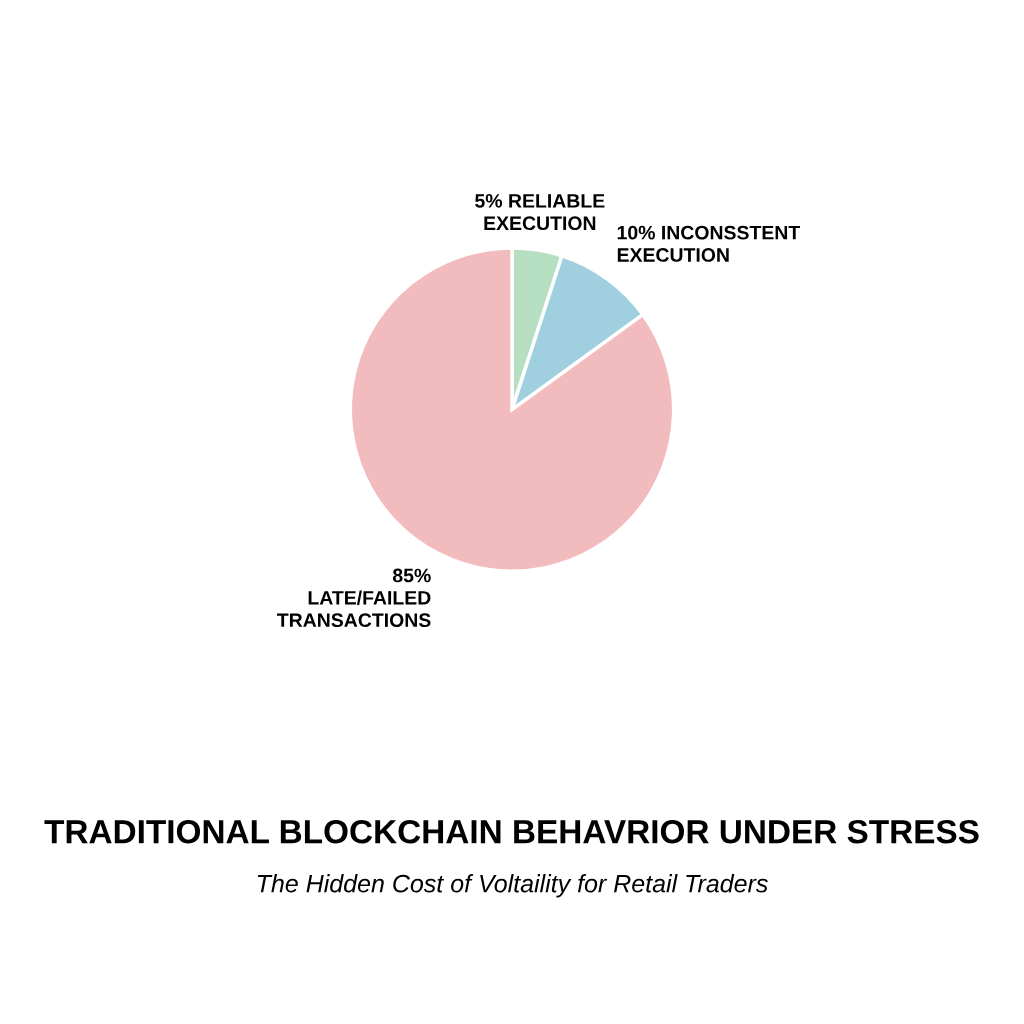 This screenshot has height=1024, width=1024. What do you see at coordinates (354, 598) in the screenshot?
I see `slice-label: 85% LATE/FAILED TRANSACTIONS` at bounding box center [354, 598].